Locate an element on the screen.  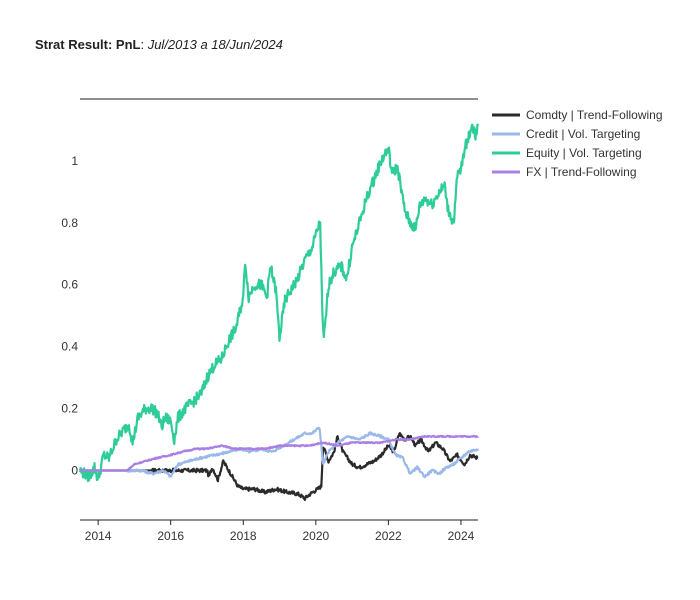
legend-item-label: Equity | Vol. Targeting is located at coordinates (584, 153).